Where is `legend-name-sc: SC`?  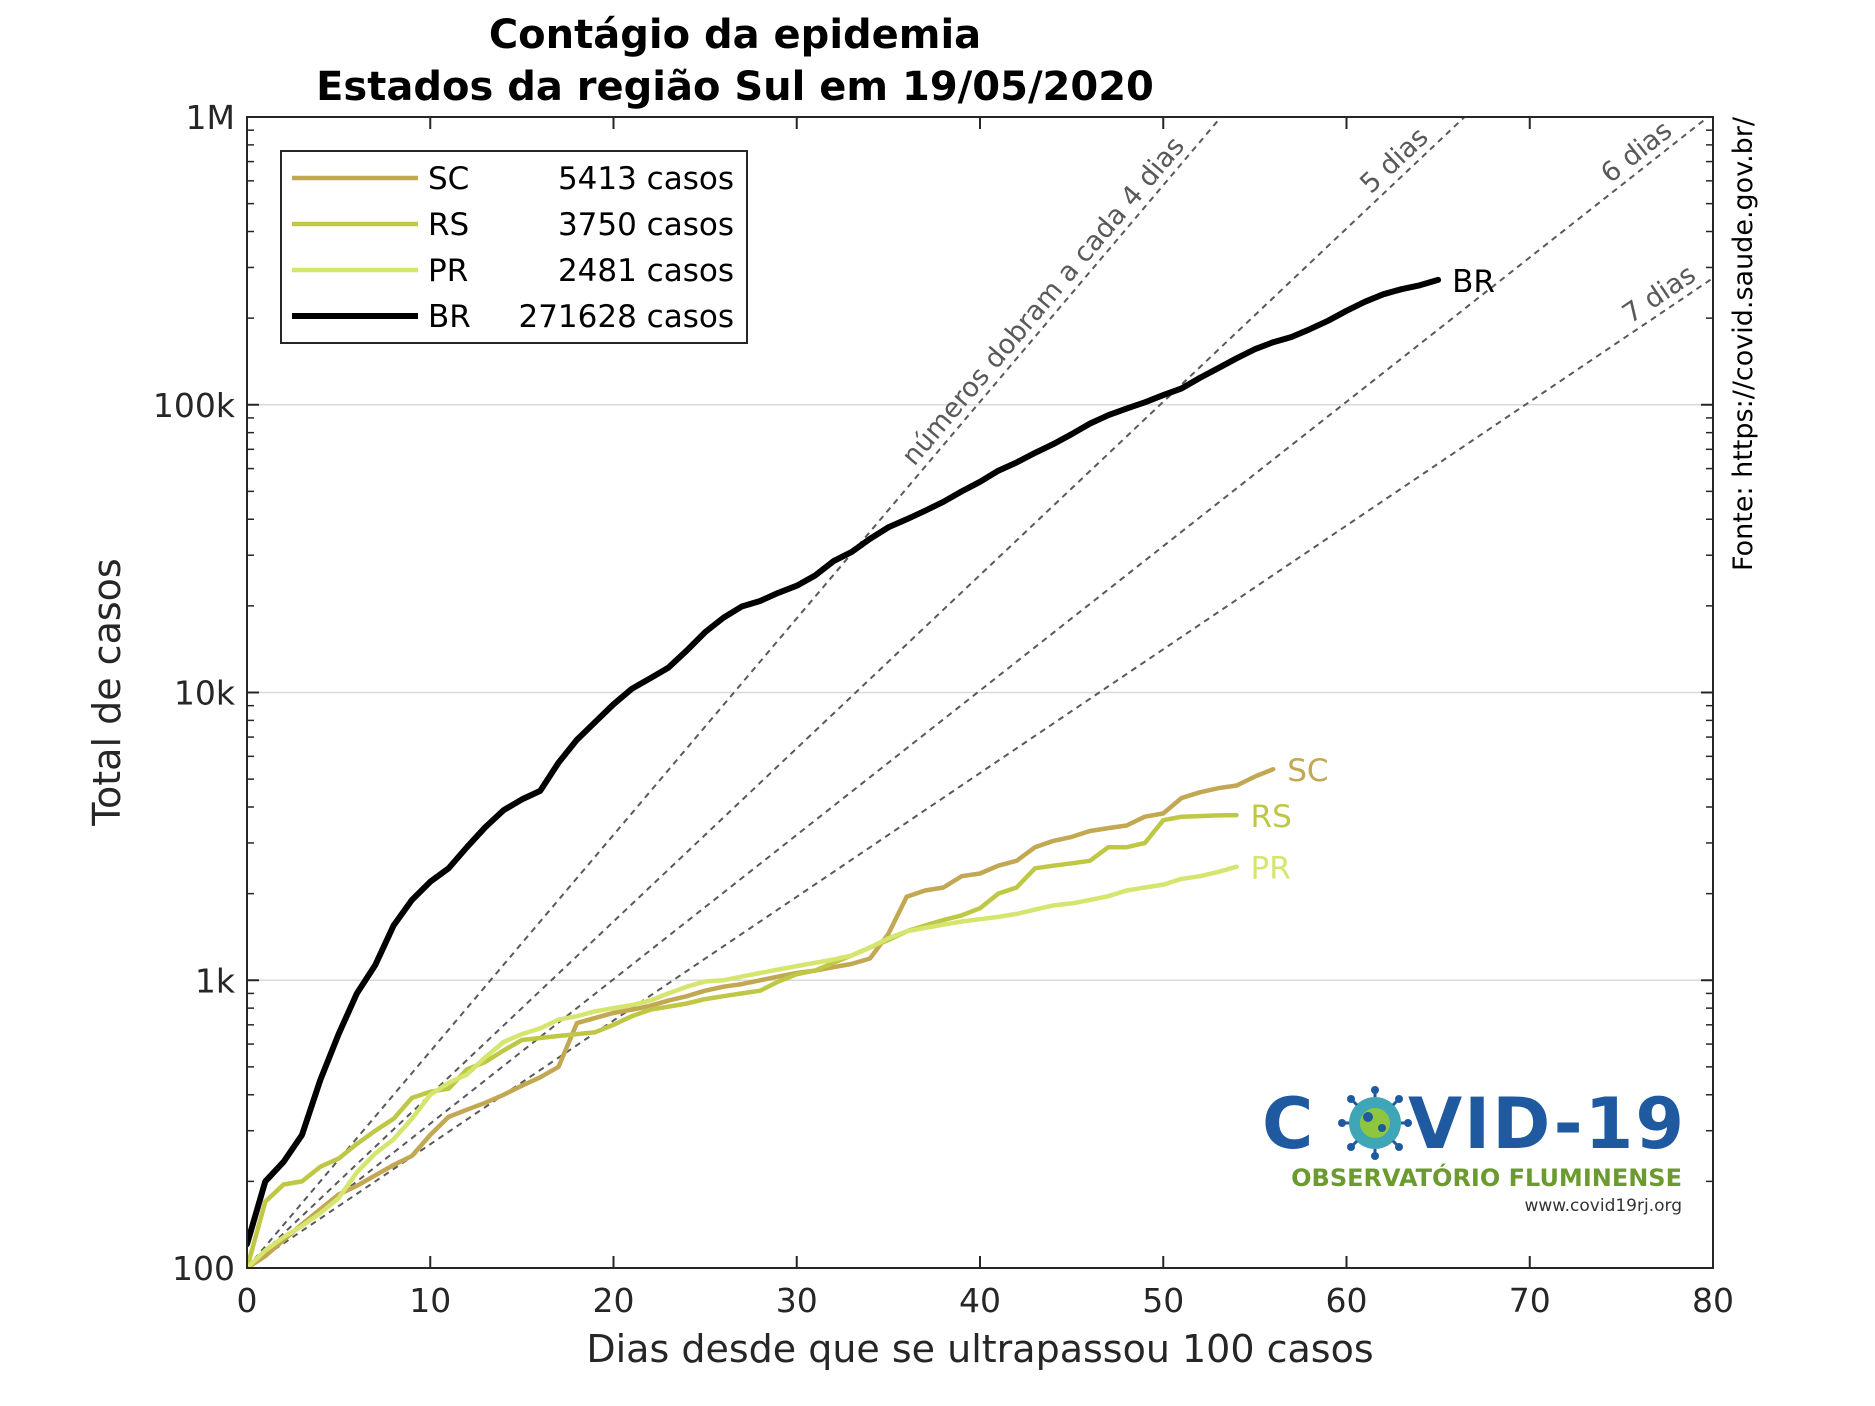 legend-name-sc: SC is located at coordinates (448, 179).